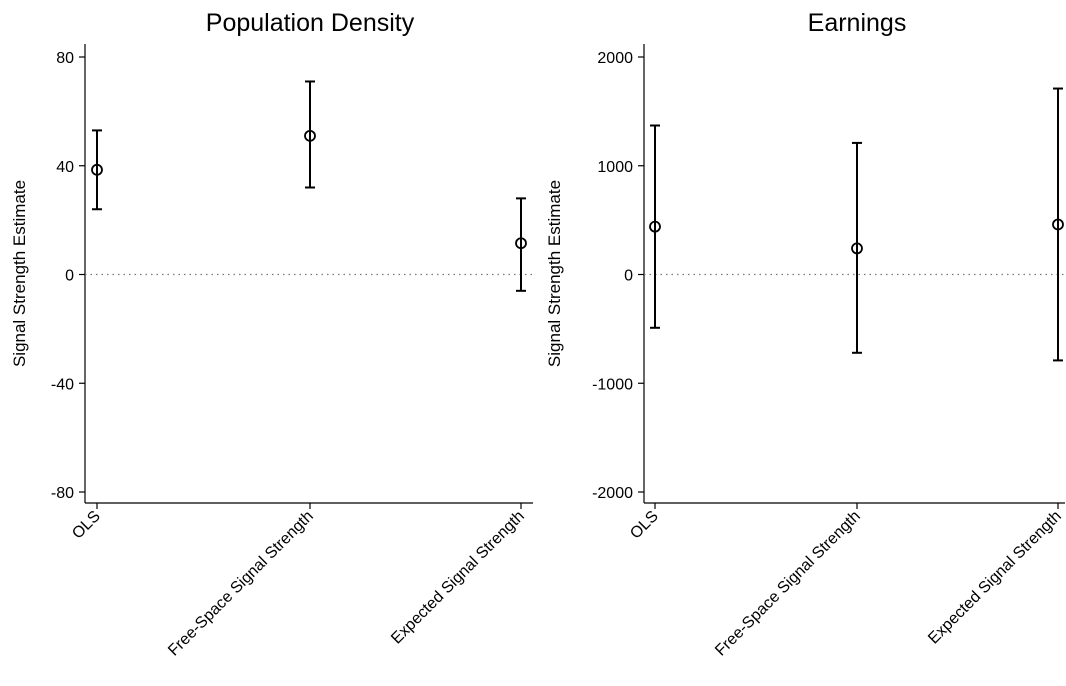  Describe the element at coordinates (65, 167) in the screenshot. I see `y-tick-label: 40` at that location.